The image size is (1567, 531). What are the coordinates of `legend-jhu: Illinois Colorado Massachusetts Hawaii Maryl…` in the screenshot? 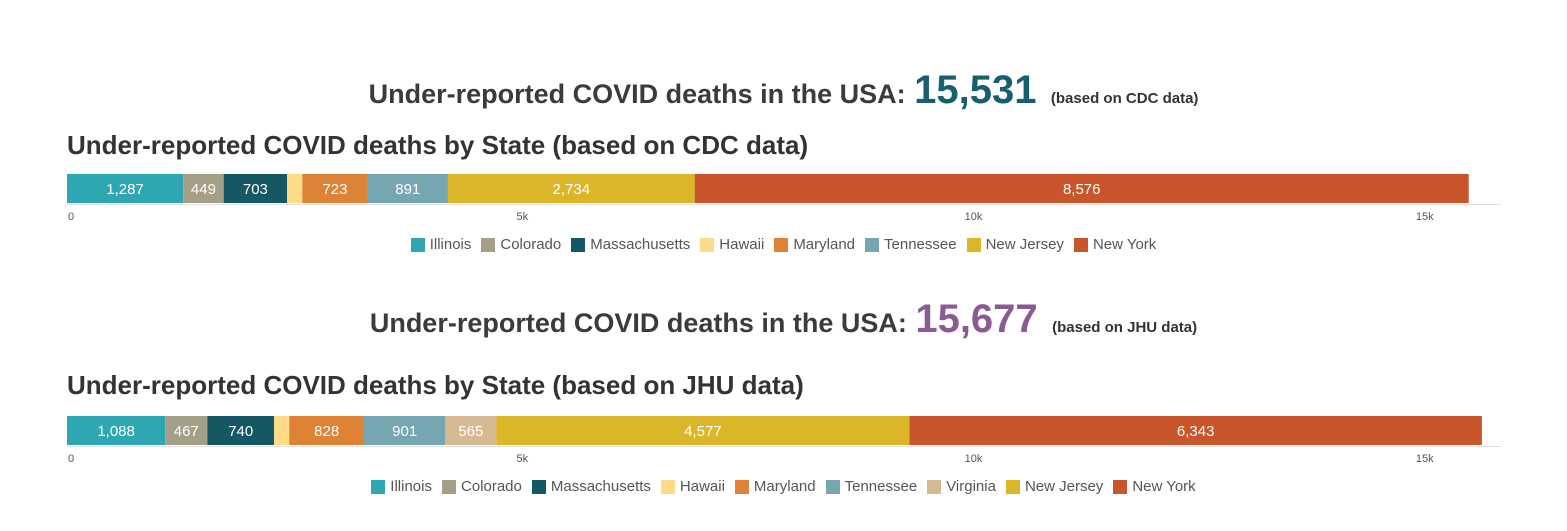 It's located at (783, 486).